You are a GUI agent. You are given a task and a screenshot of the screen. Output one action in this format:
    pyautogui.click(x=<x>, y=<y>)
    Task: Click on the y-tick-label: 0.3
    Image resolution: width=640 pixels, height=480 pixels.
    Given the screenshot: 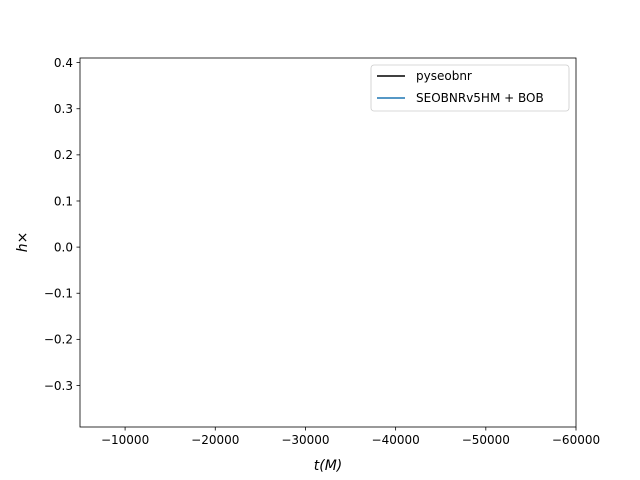 What is the action you would take?
    pyautogui.click(x=63, y=109)
    